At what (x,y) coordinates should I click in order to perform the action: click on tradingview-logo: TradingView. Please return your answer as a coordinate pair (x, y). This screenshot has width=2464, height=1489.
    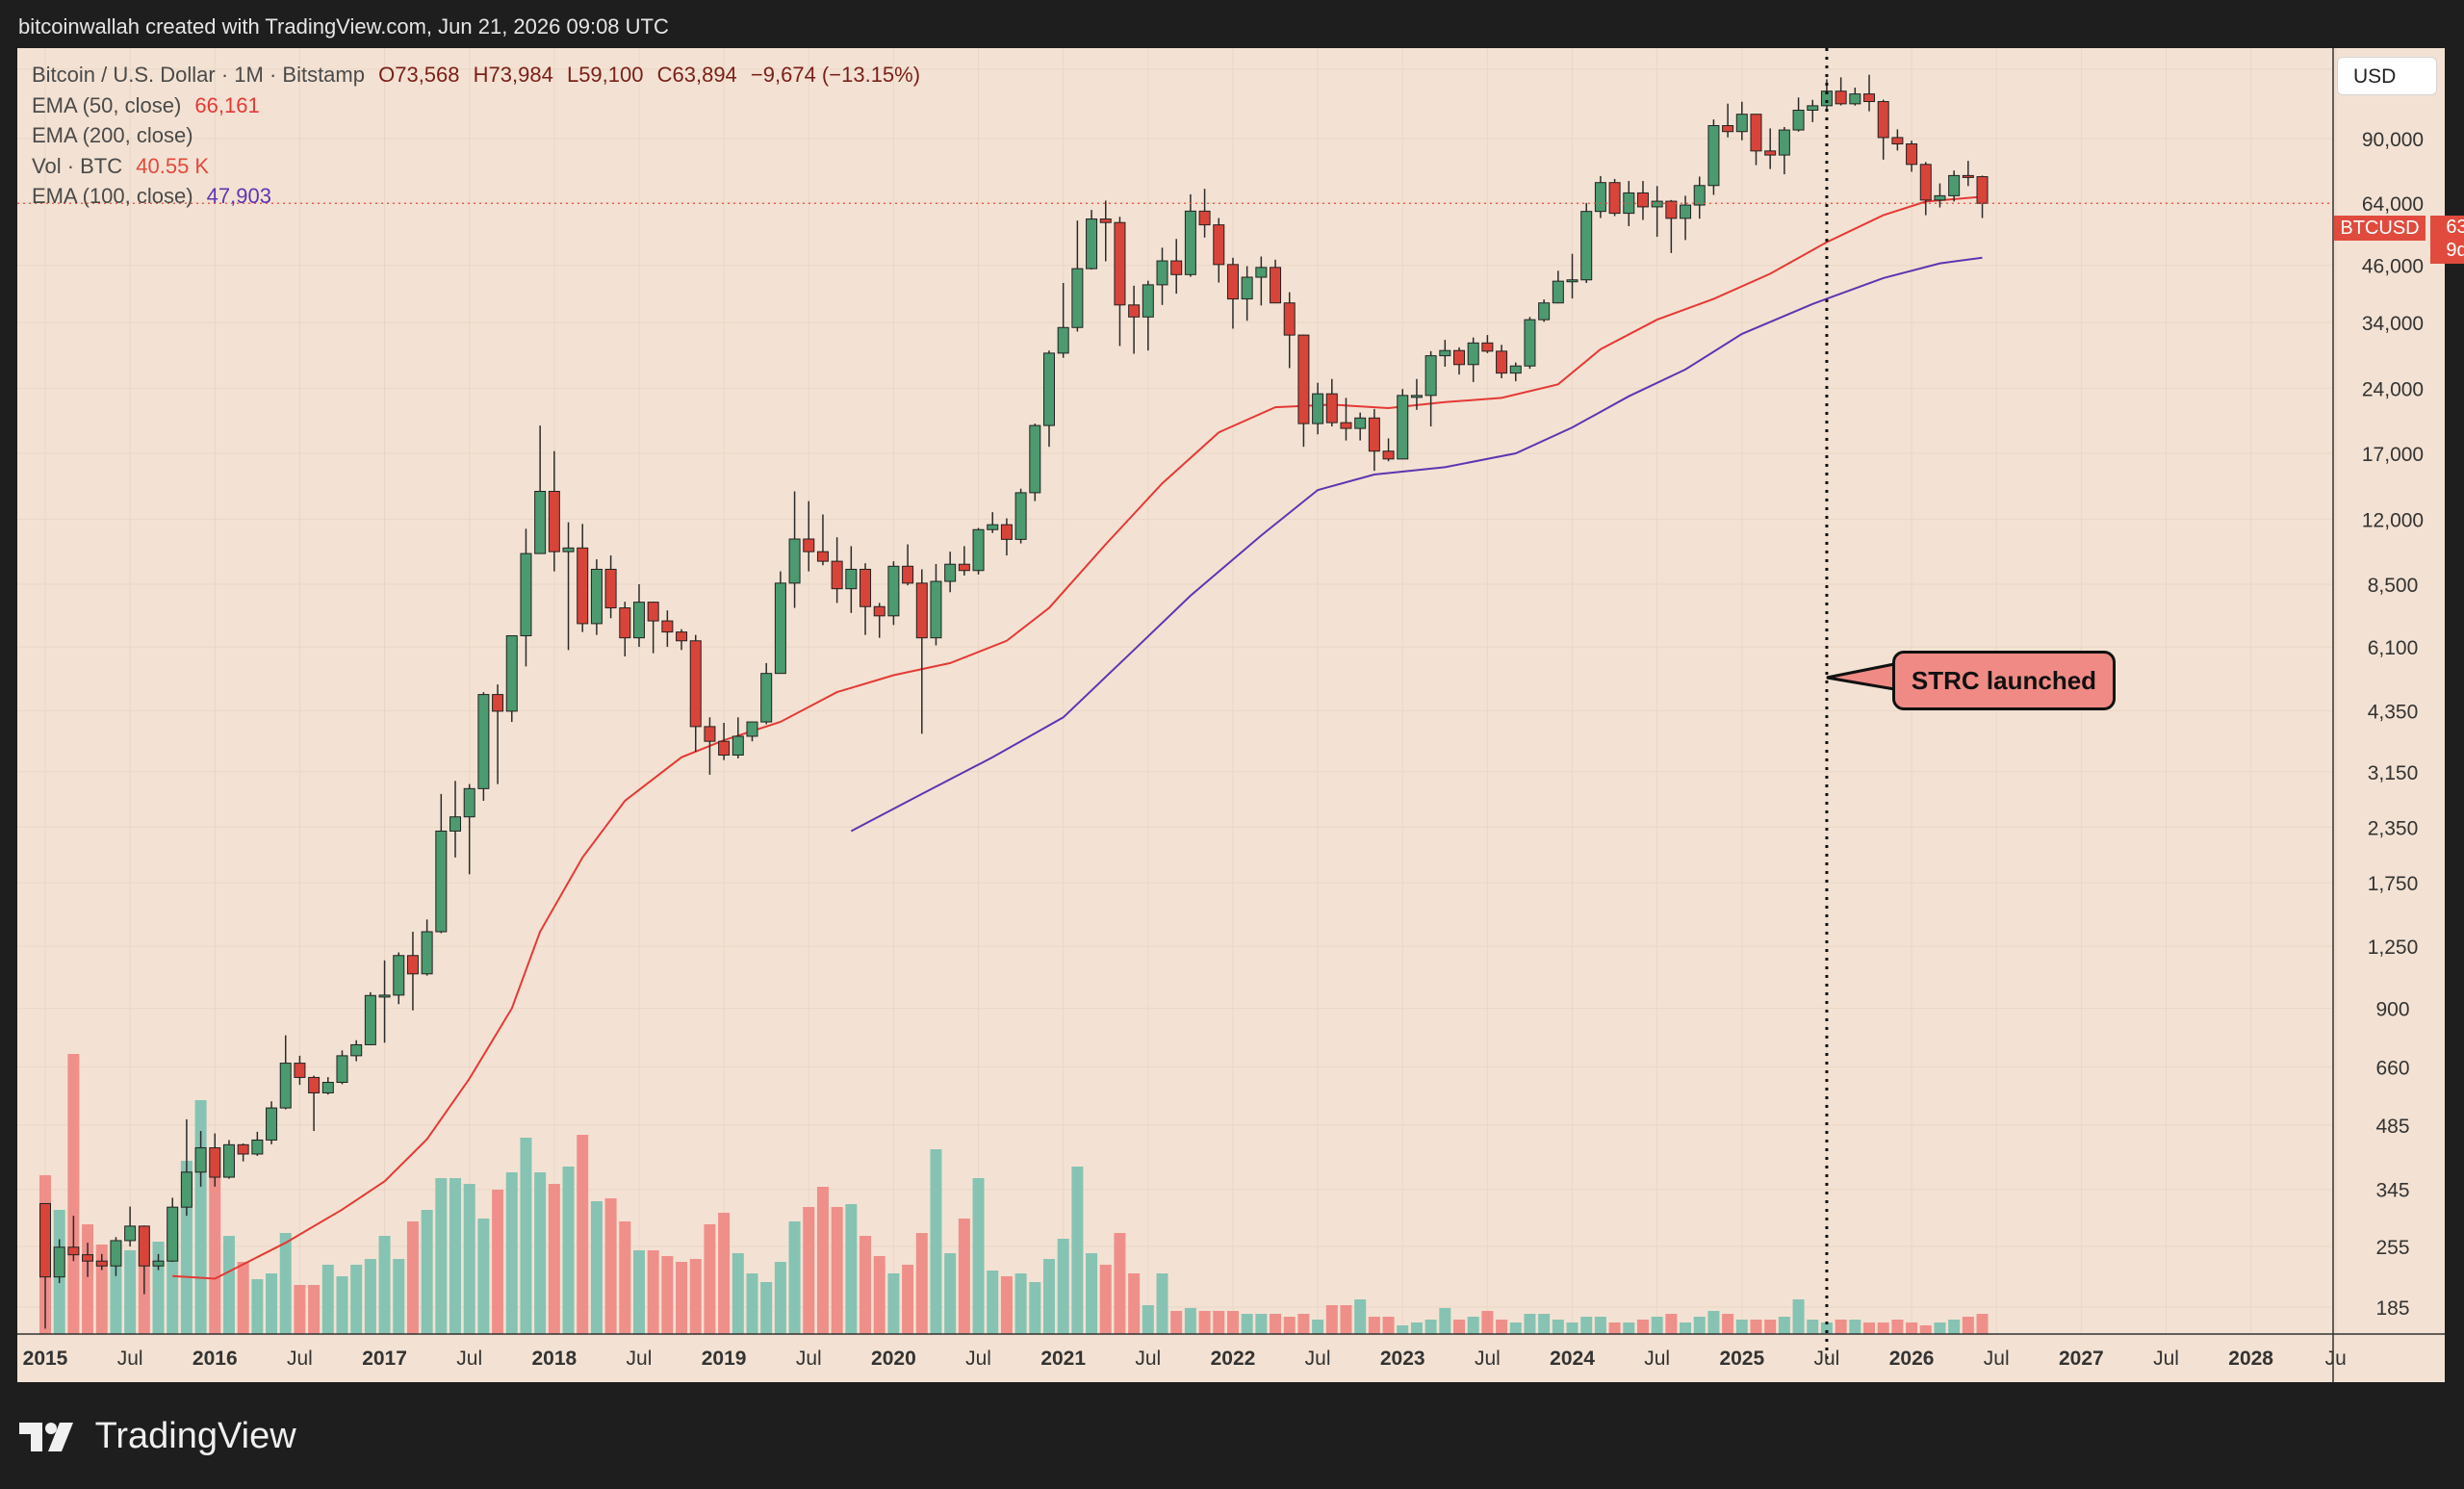
    Looking at the image, I should click on (157, 1437).